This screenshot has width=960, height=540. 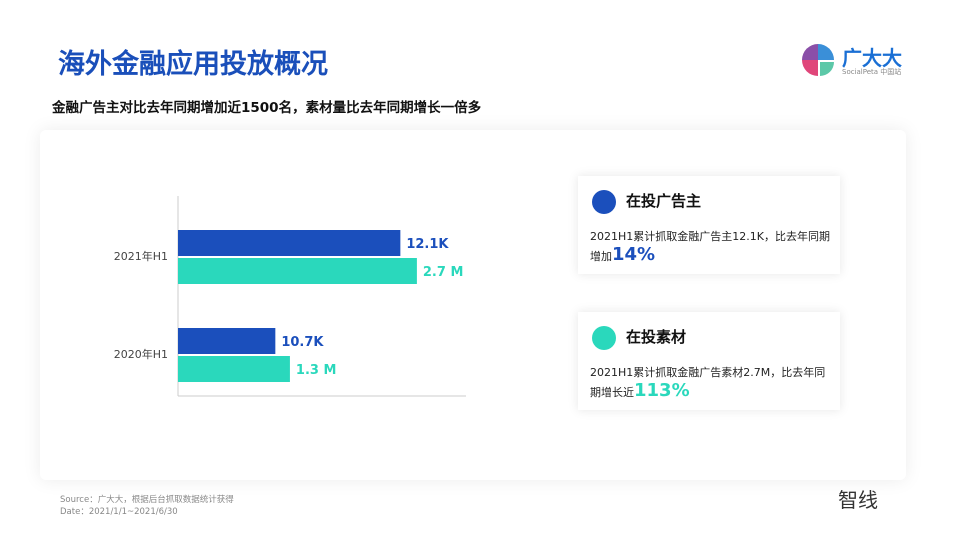 I want to click on data-label: 10.7K, so click(x=302, y=342).